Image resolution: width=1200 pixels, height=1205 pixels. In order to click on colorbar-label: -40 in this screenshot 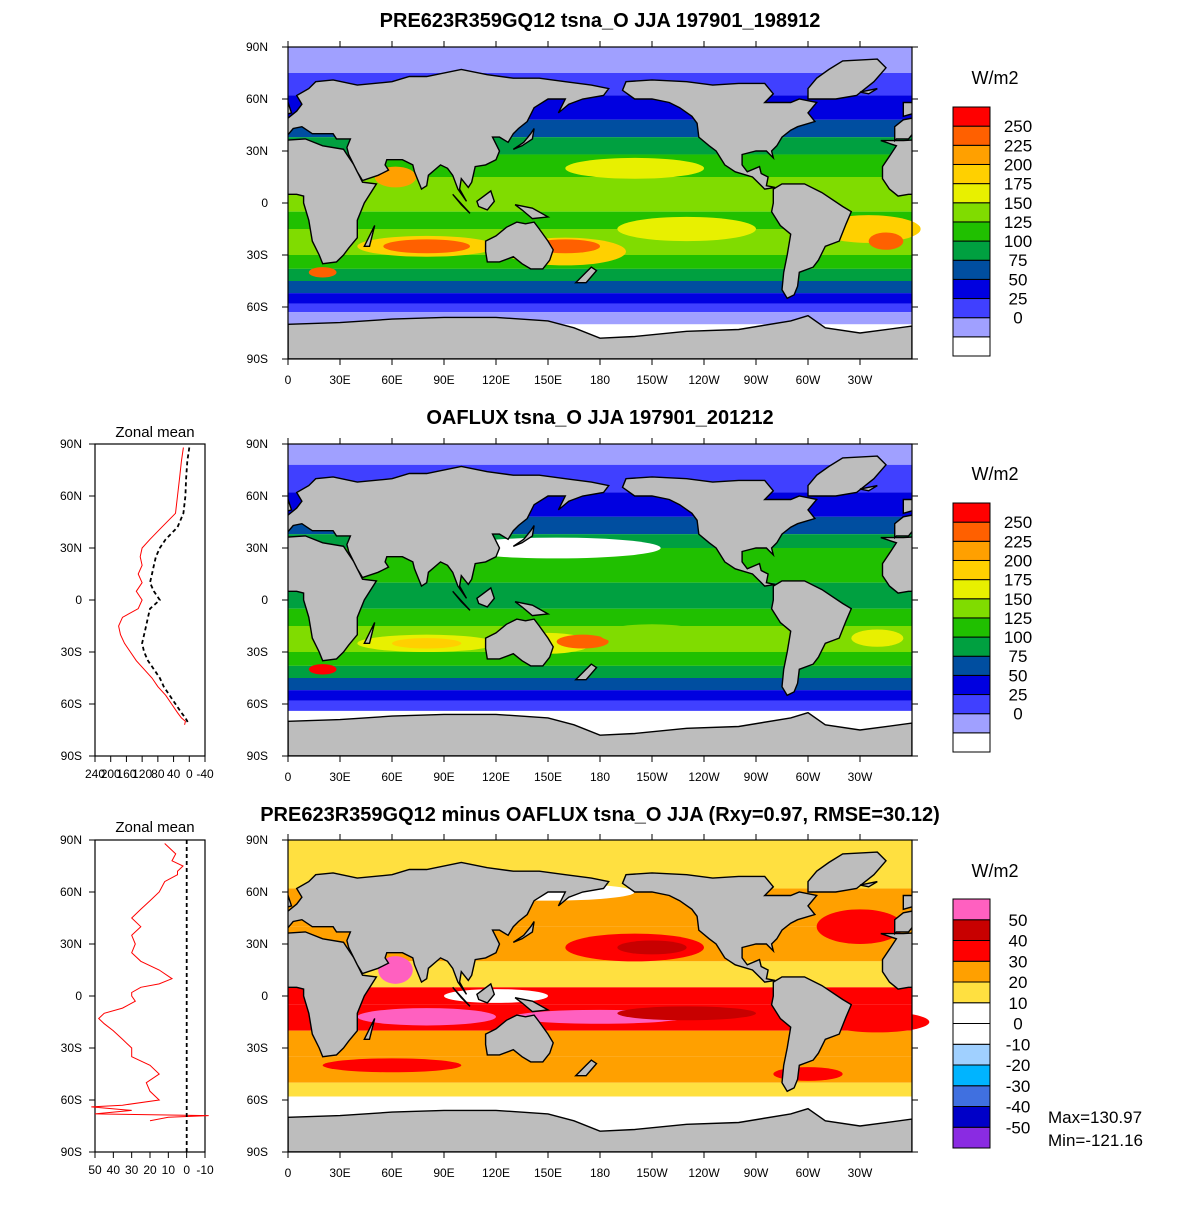, I will do `click(1018, 1107)`.